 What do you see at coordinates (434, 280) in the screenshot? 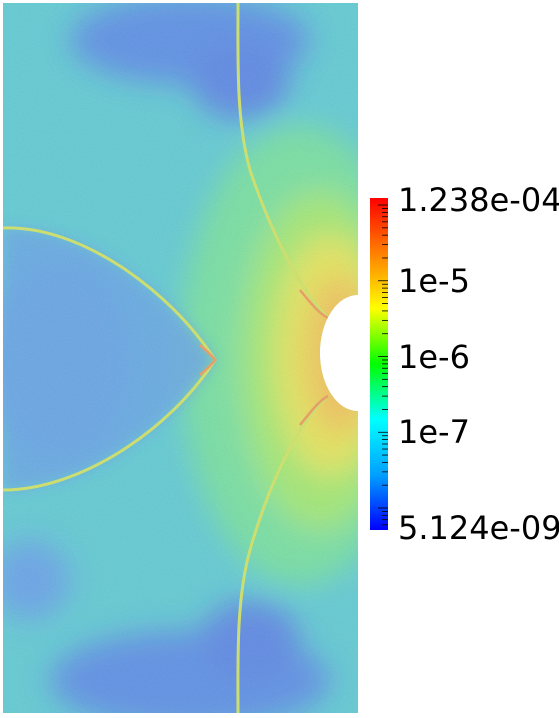
I see `colorbar-tick-label: 1e-5` at bounding box center [434, 280].